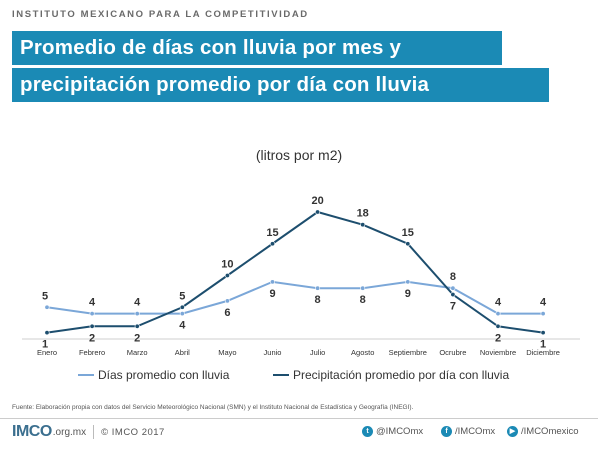 This screenshot has height=449, width=598. What do you see at coordinates (317, 201) in the screenshot?
I see `data-label: 20` at bounding box center [317, 201].